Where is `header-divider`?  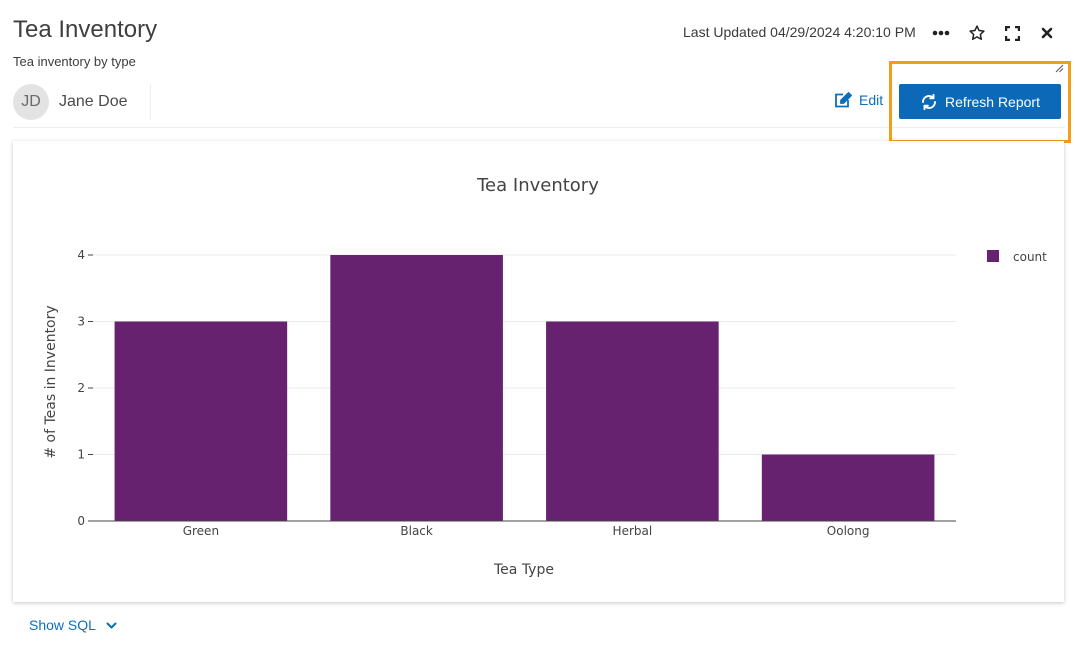
header-divider is located at coordinates (539, 127).